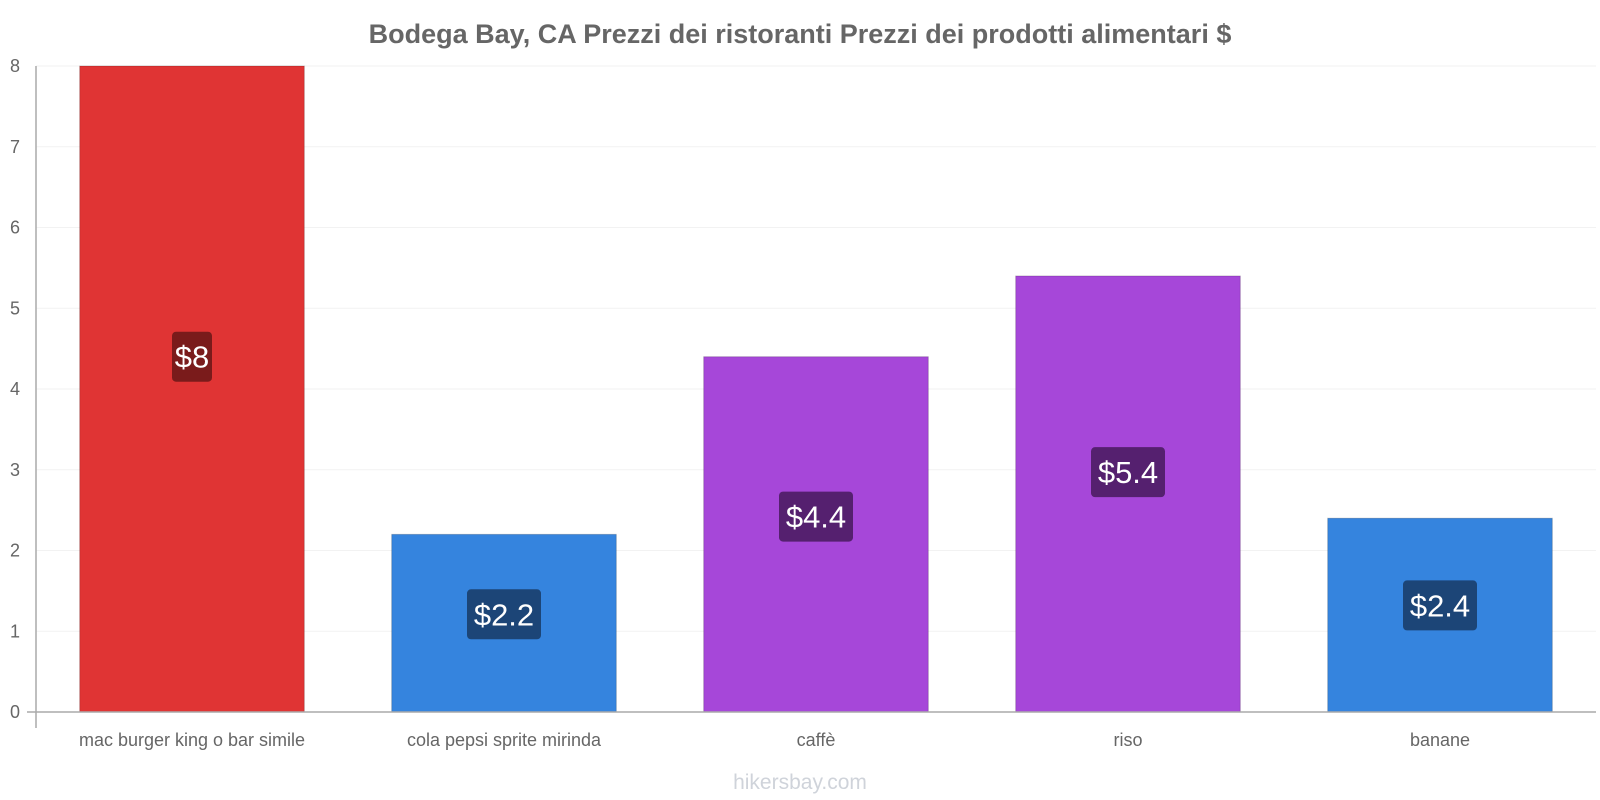  I want to click on y-tick-label: 7, so click(15, 147).